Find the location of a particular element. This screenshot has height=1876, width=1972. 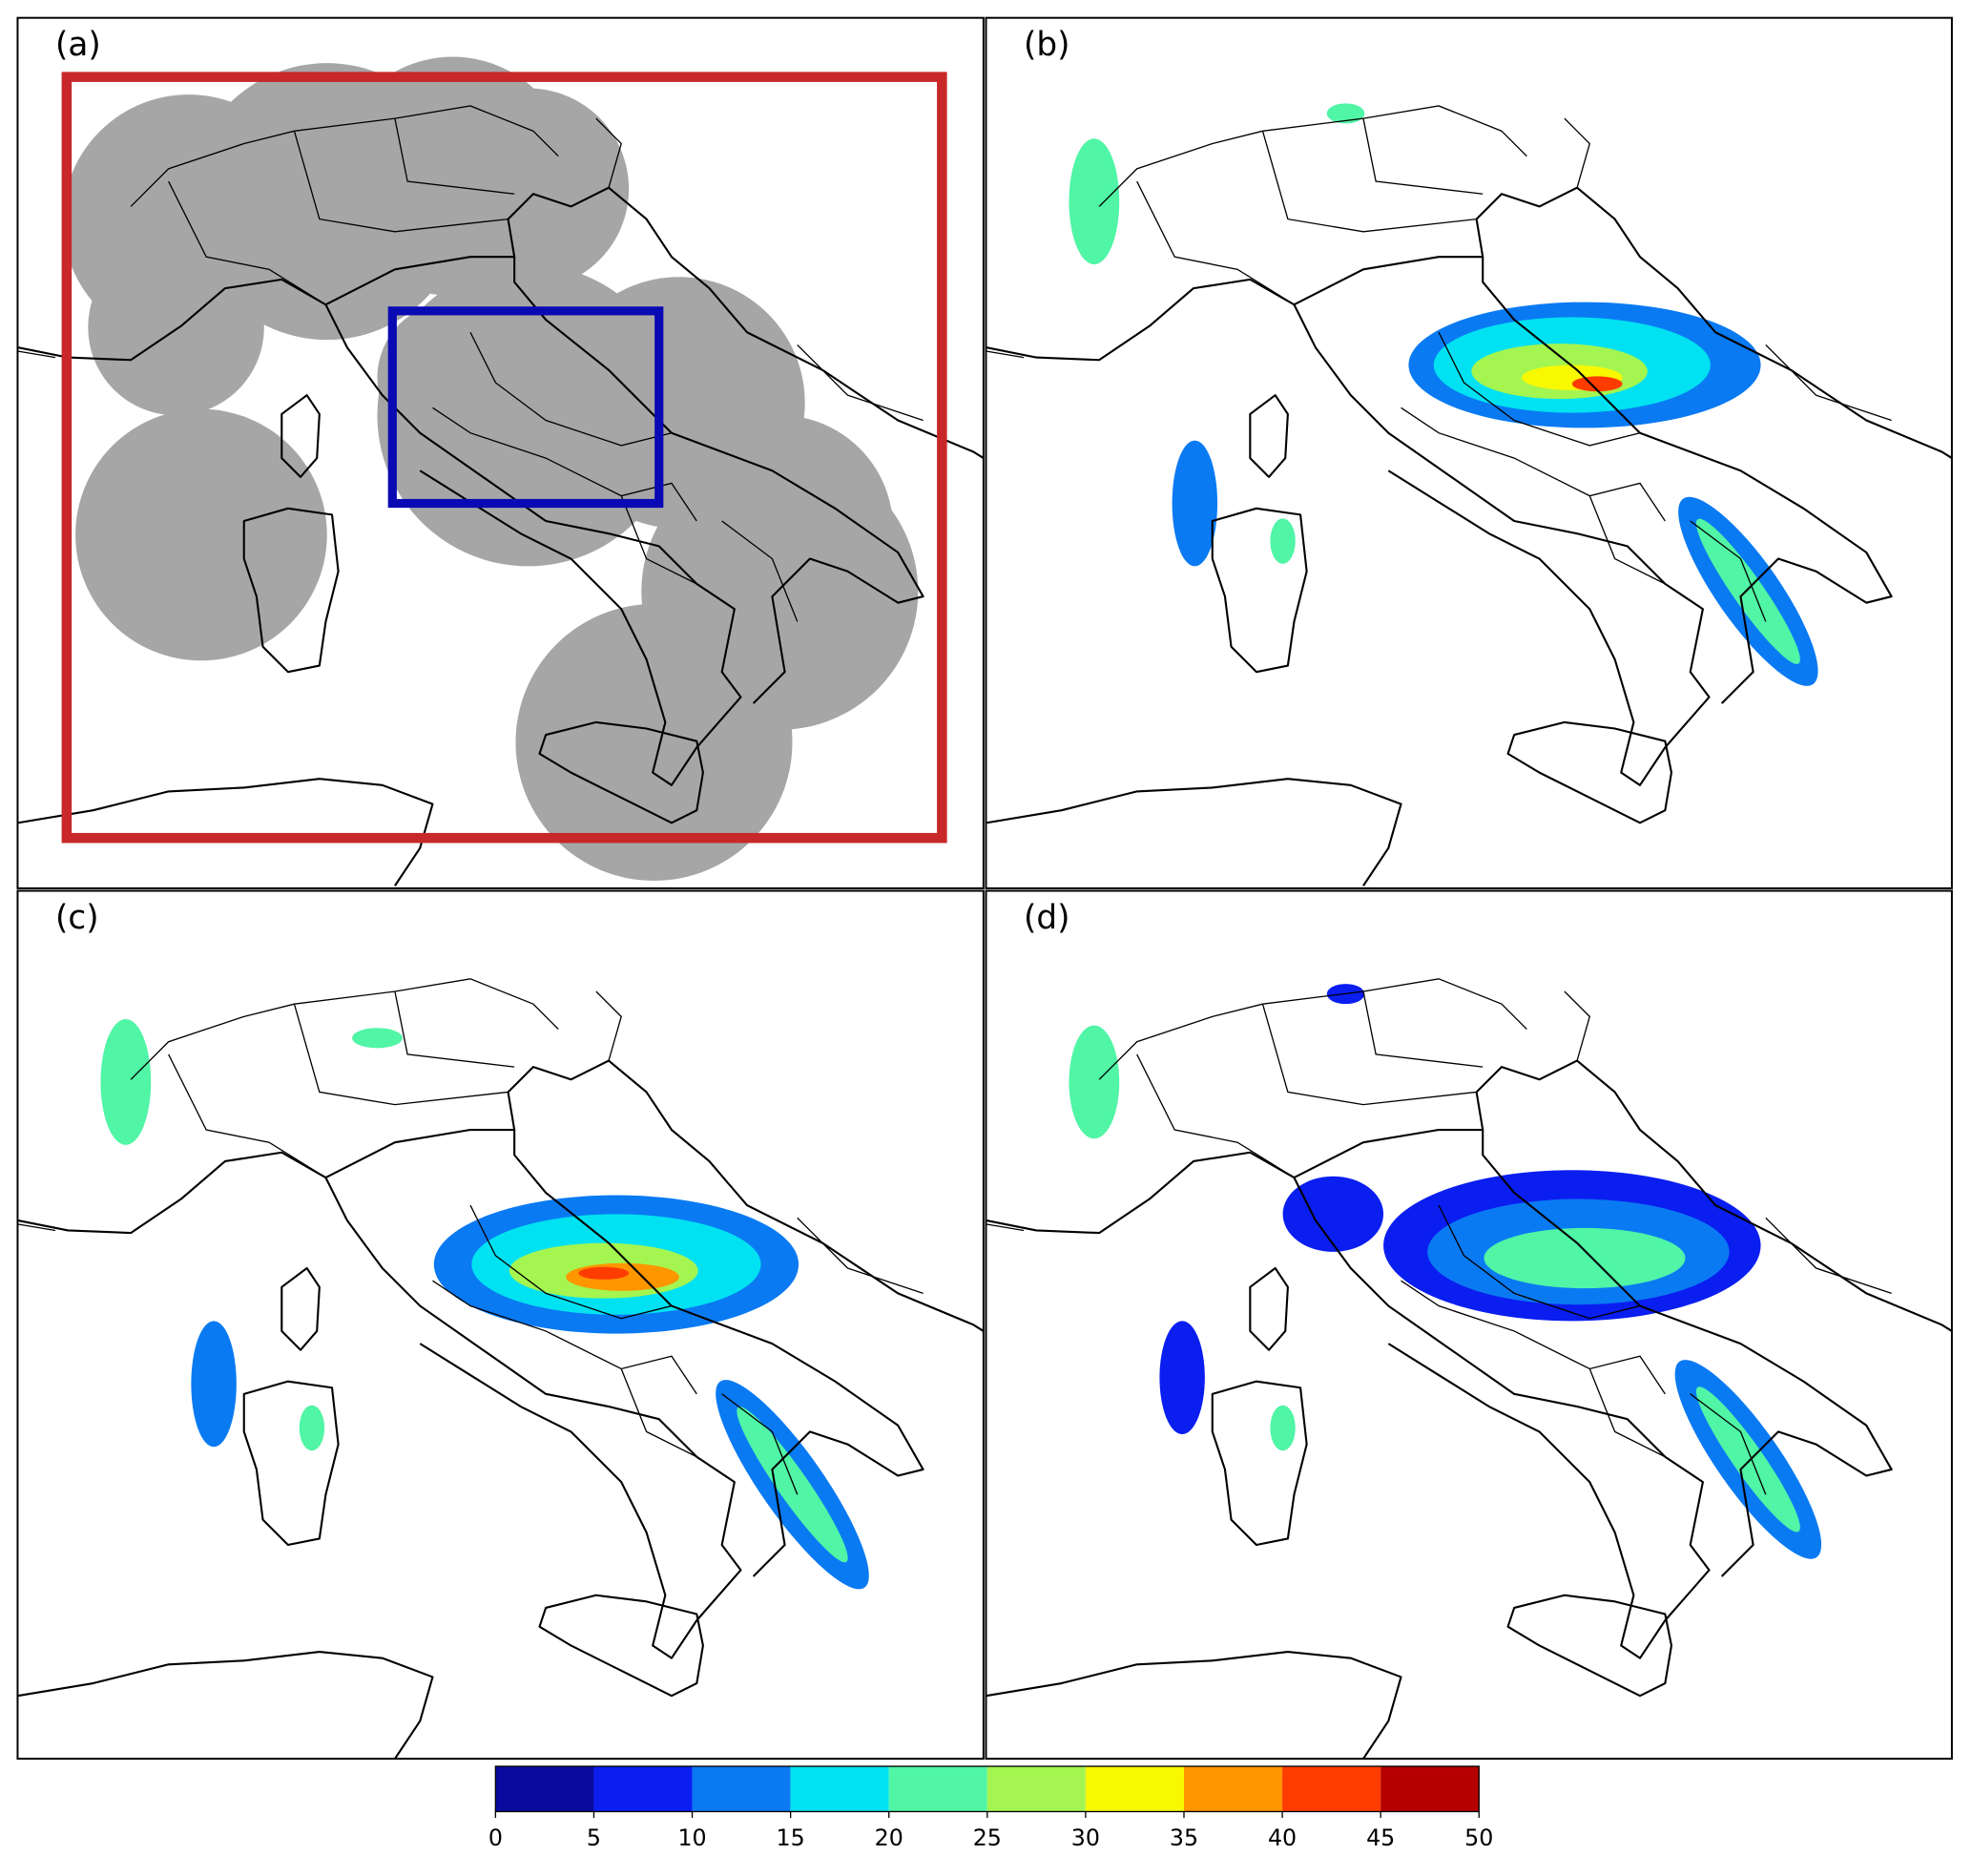

colorbar-tick-label: 0 is located at coordinates (495, 1837).